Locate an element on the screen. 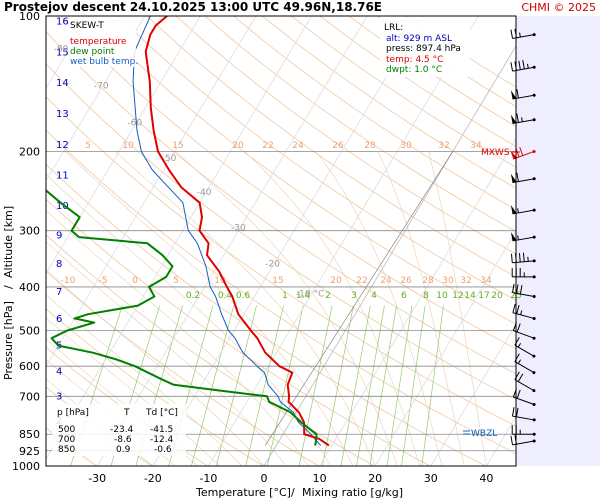 The width and height of the screenshot is (600, 500). lrl-pressure: press: 897.4 hPa is located at coordinates (423, 49).